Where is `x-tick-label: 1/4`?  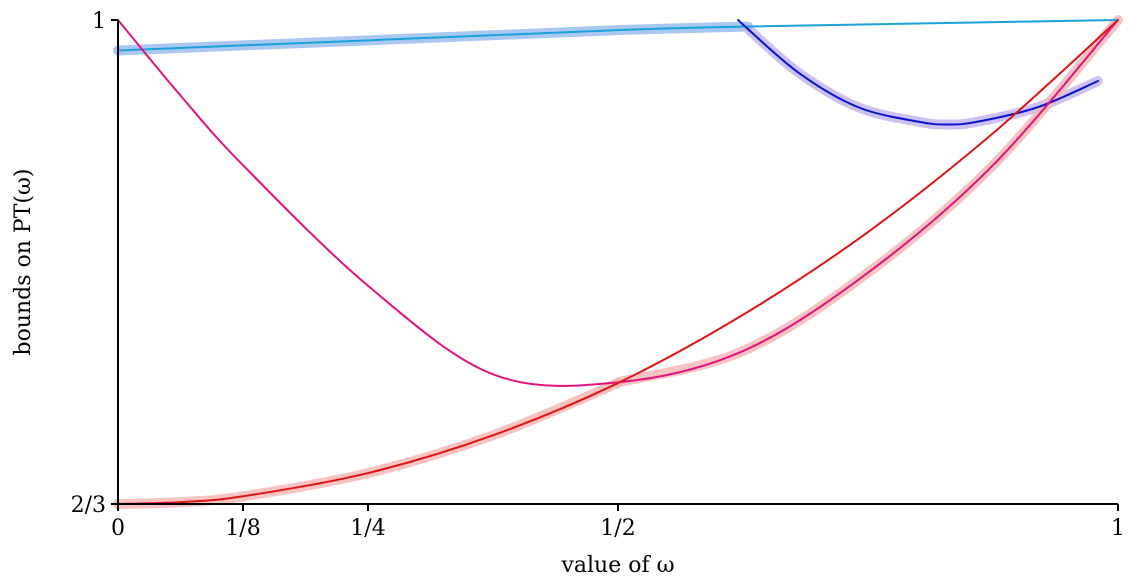
x-tick-label: 1/4 is located at coordinates (367, 528).